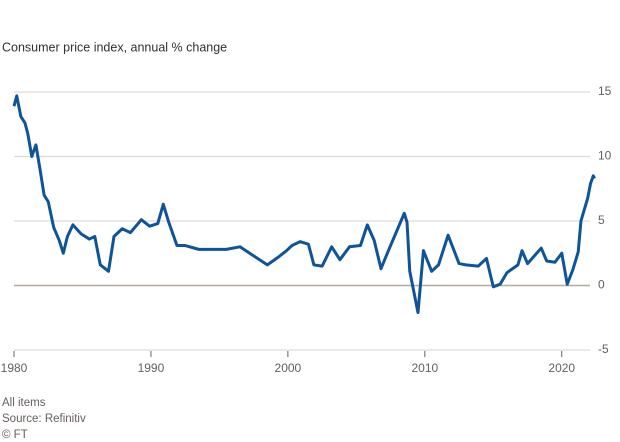  I want to click on credit: © FT, so click(15, 435).